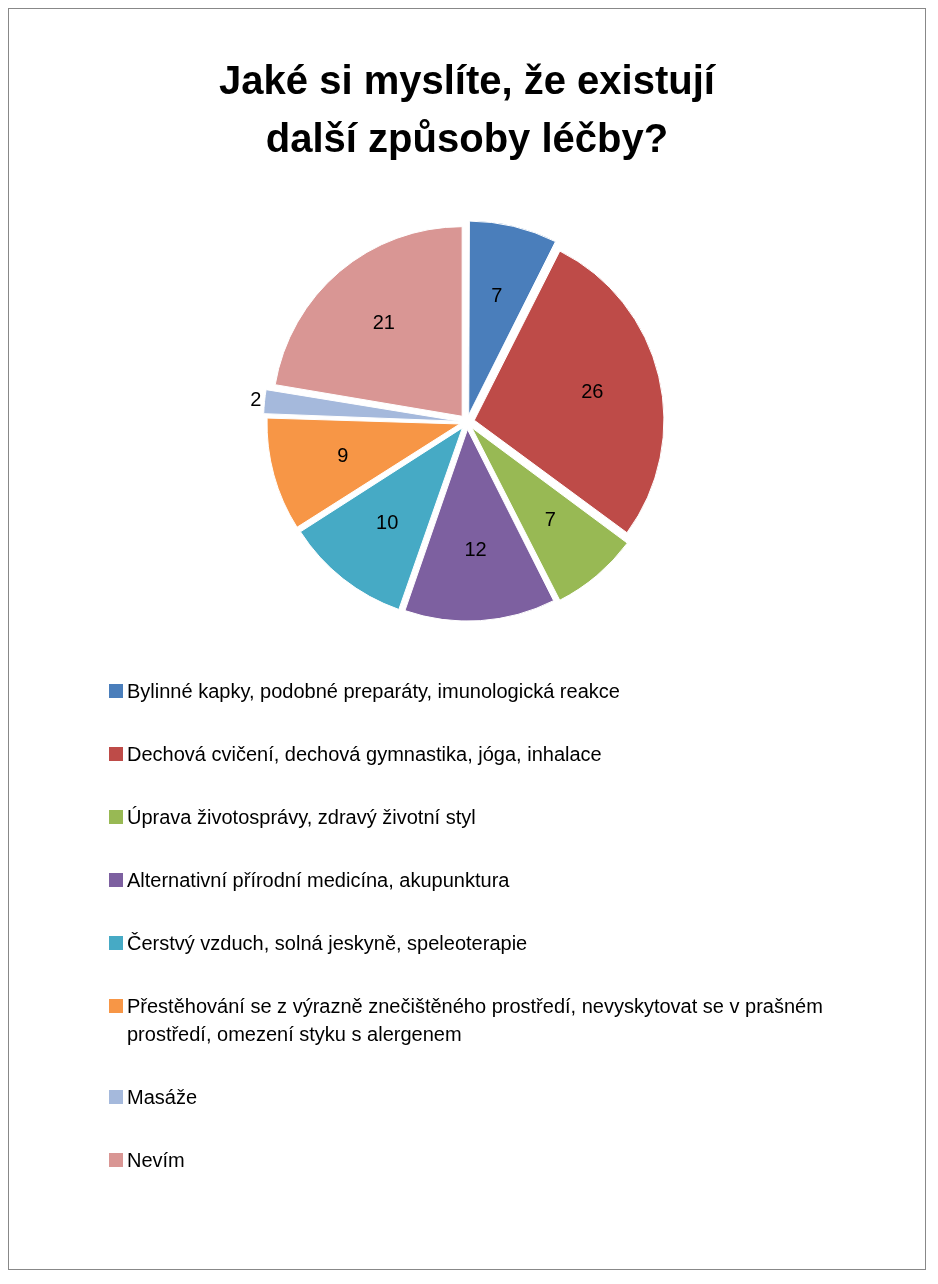 This screenshot has height=1284, width=938. Describe the element at coordinates (475, 1020) in the screenshot. I see `legend-label: Přestěhování se z výrazně znečištěného prostředí, nevyskytovat se v prašném prostředí, omezení styku s alergenem` at that location.